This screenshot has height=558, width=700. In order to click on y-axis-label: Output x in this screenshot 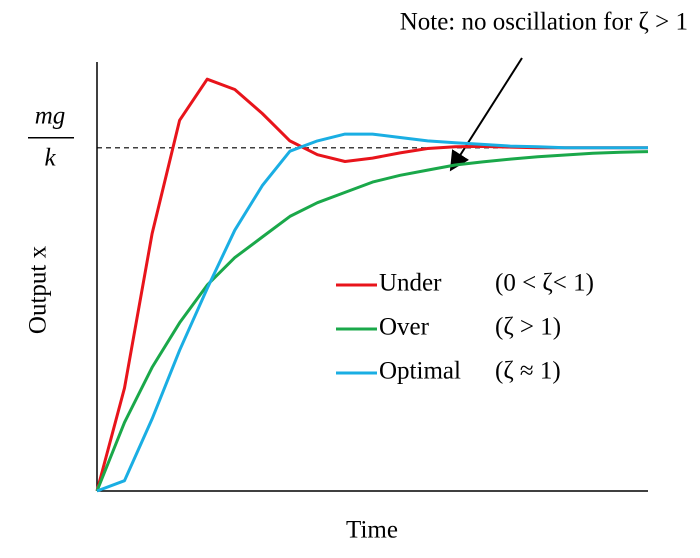, I will do `click(38, 289)`.